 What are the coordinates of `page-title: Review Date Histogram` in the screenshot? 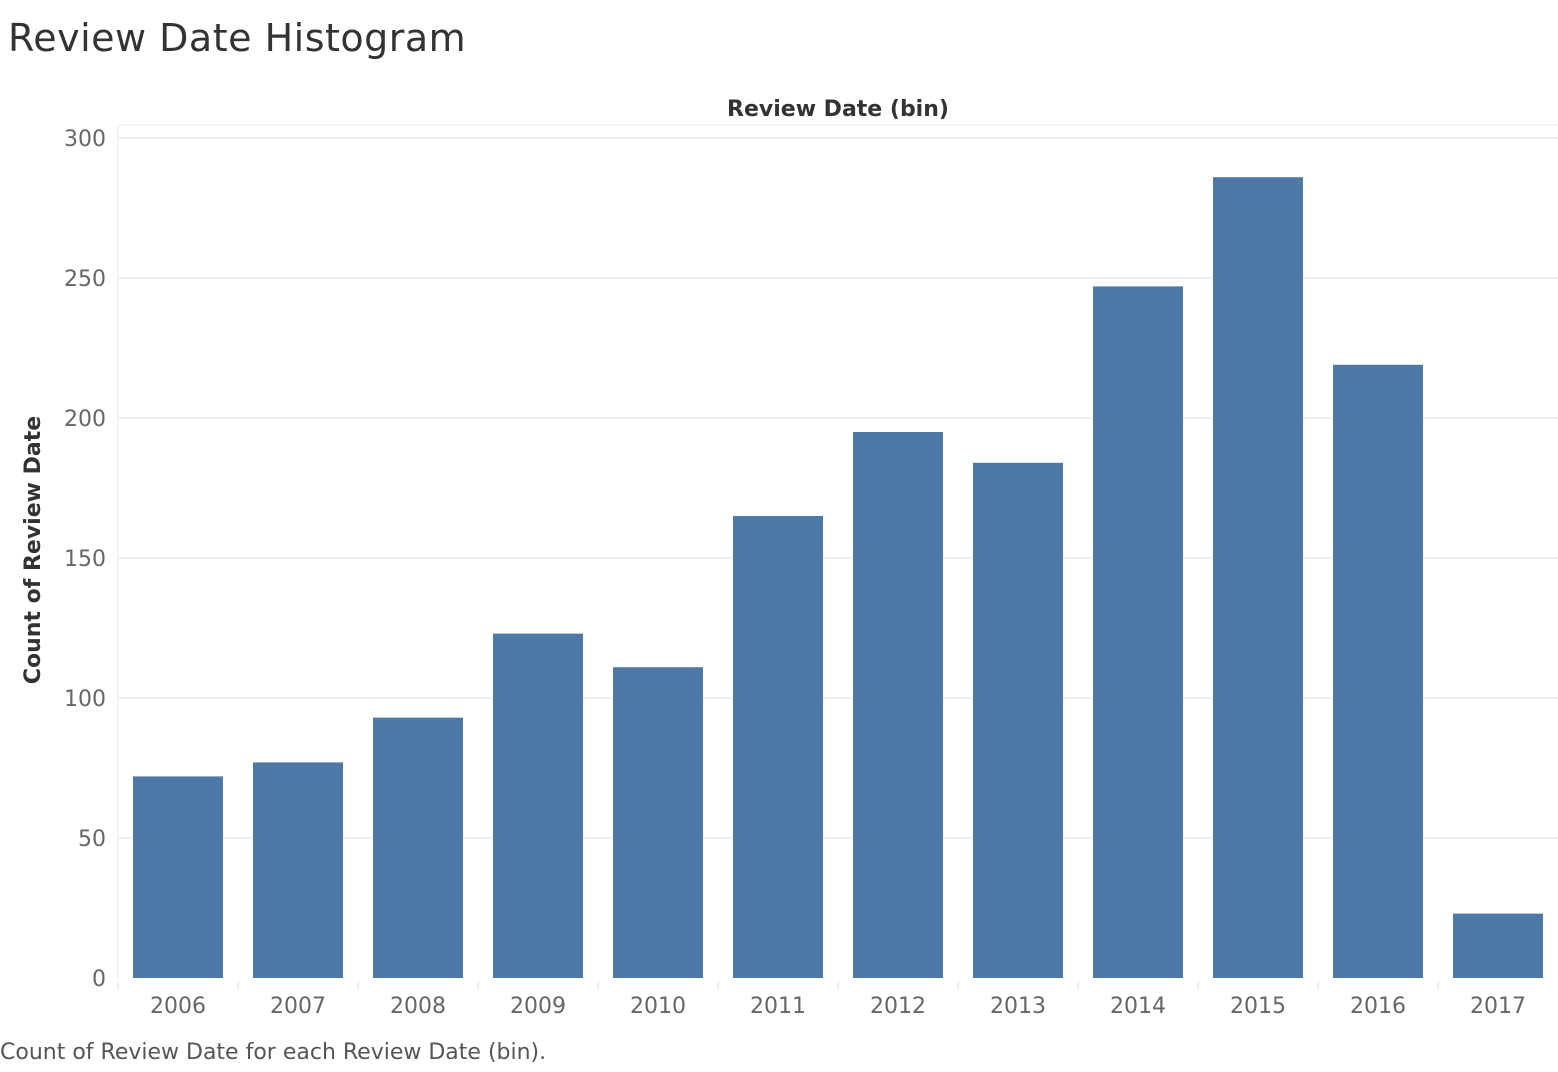 It's located at (237, 38).